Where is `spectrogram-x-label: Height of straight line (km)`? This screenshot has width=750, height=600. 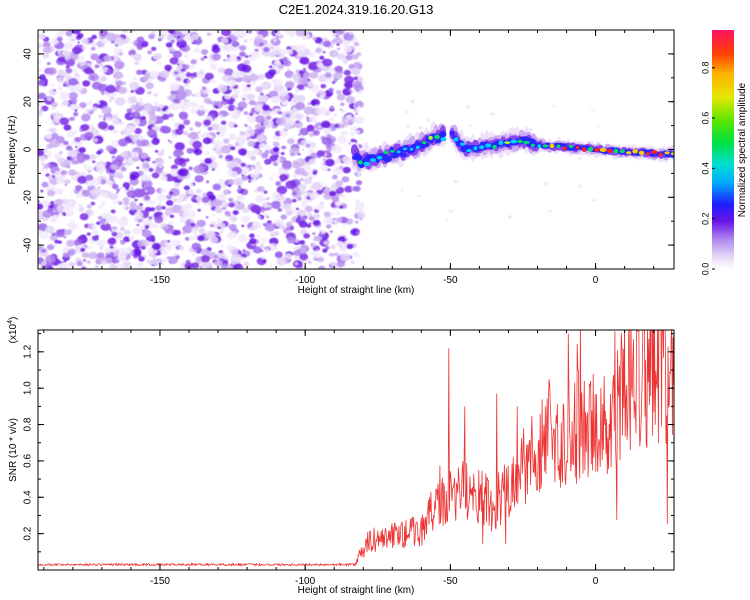 spectrogram-x-label: Height of straight line (km) is located at coordinates (356, 290).